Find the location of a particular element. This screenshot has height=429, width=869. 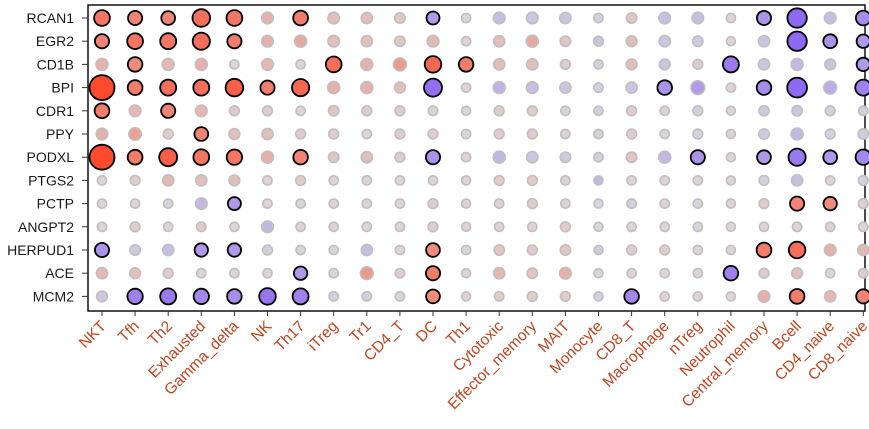

dot-PTGS2-Neutrophil is located at coordinates (731, 180).